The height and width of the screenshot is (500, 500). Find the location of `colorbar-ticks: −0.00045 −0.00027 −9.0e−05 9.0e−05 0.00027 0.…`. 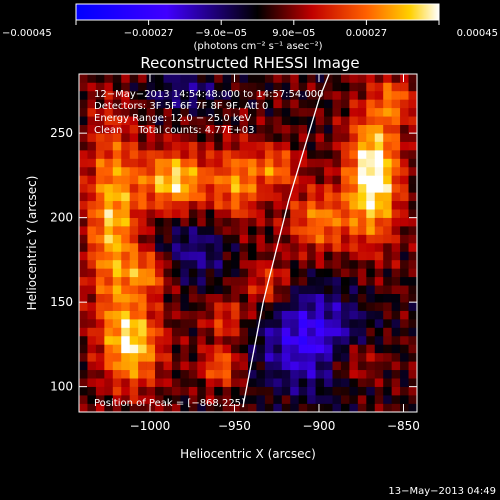

colorbar-ticks: −0.00045 −0.00027 −9.0e−05 9.0e−05 0.00027 0.… is located at coordinates (250, 29).